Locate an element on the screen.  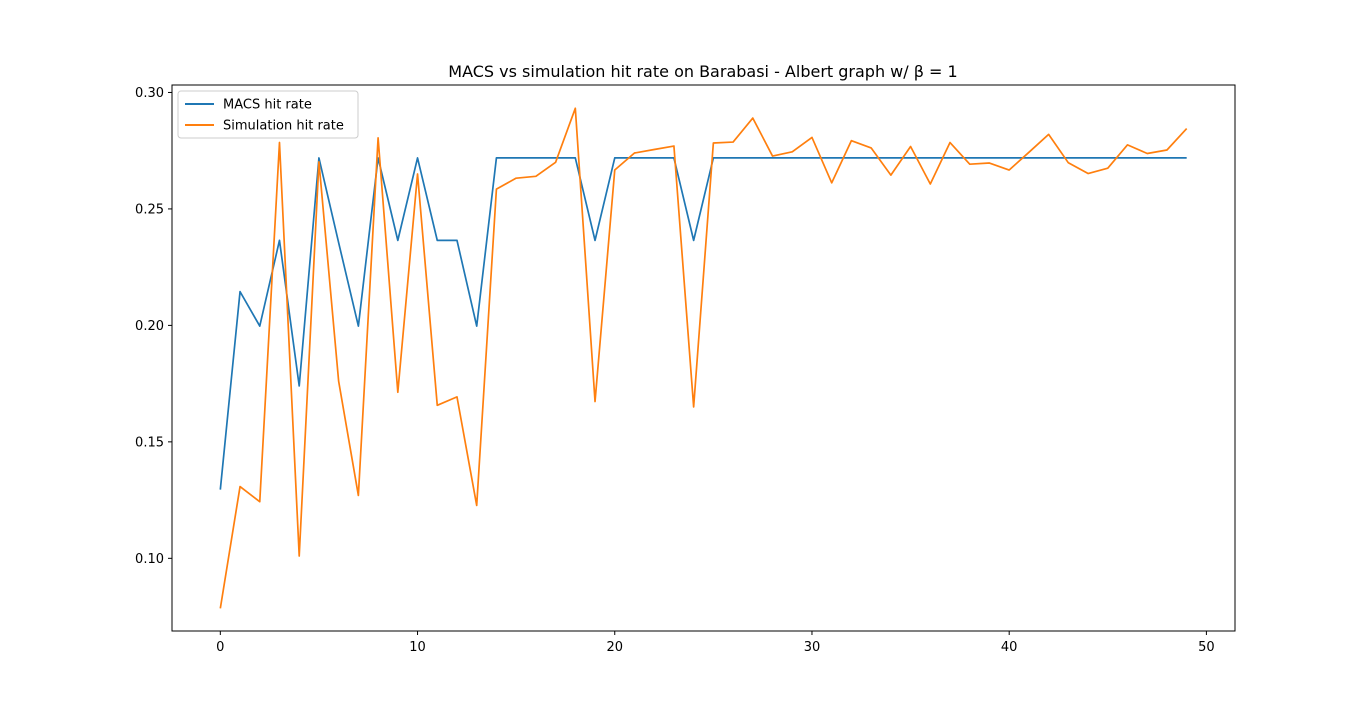
x-tick-label: 10 is located at coordinates (417, 647).